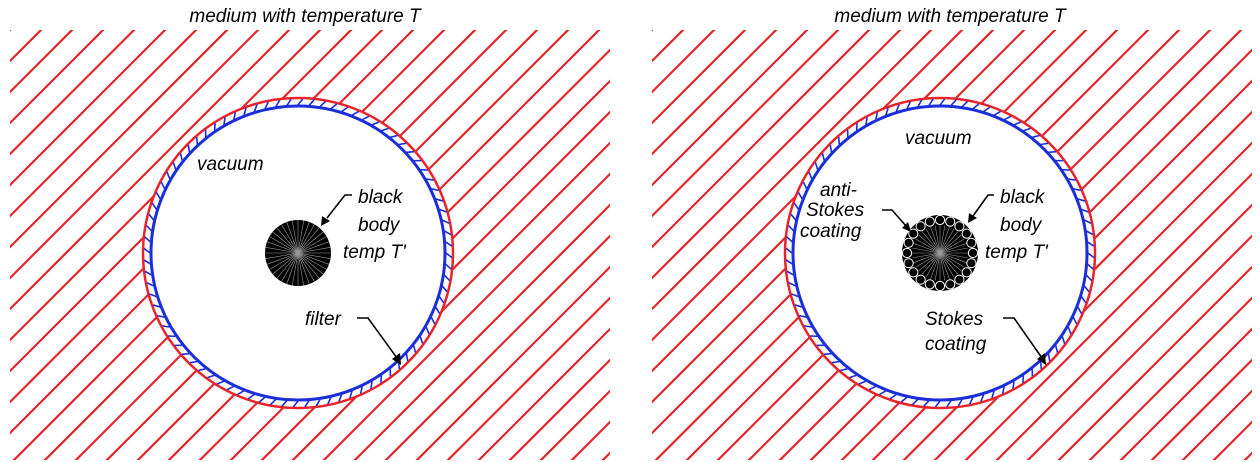 This screenshot has height=462, width=1260. What do you see at coordinates (956, 344) in the screenshot?
I see `right-stokes-coating-label: coating` at bounding box center [956, 344].